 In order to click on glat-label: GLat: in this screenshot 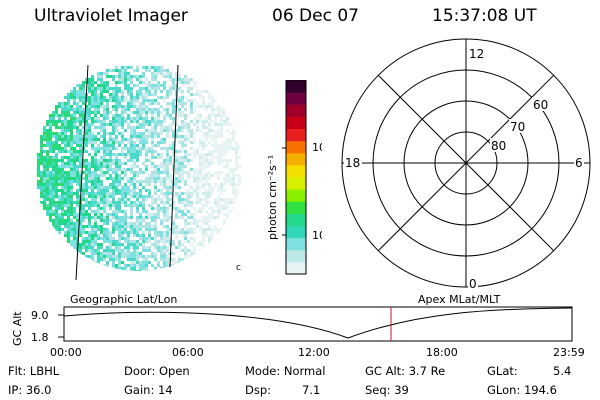, I will do `click(502, 371)`.